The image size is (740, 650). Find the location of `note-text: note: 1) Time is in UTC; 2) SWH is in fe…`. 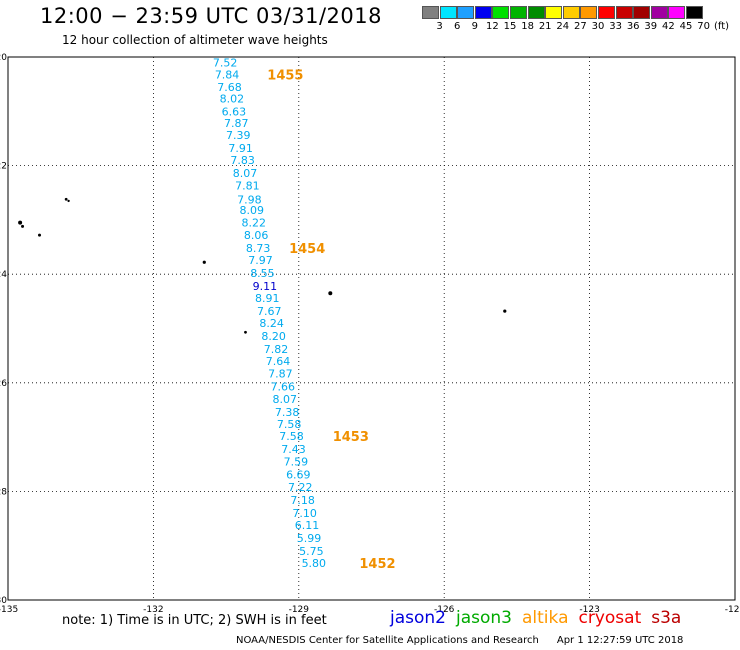

note-text: note: 1) Time is in UTC; 2) SWH is in fe… is located at coordinates (194, 620).